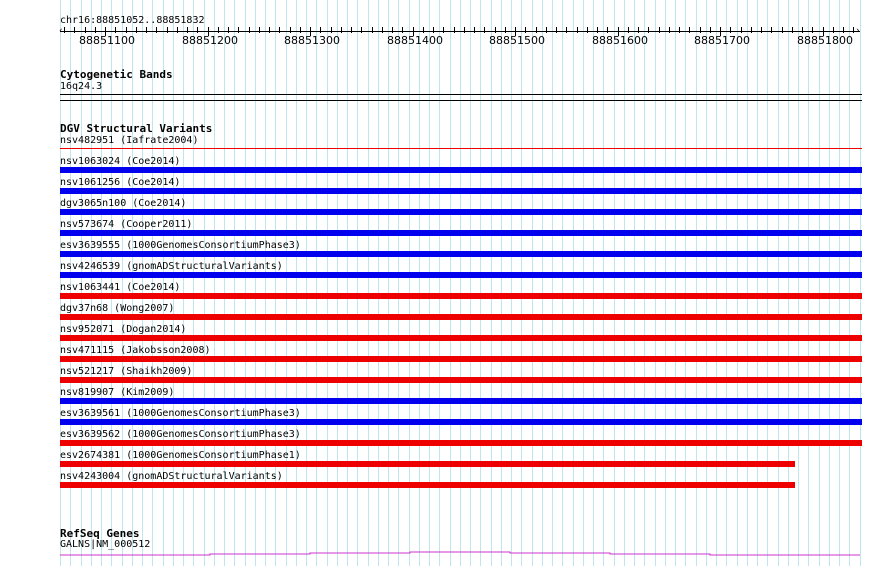 This screenshot has width=890, height=566. I want to click on ruler-label: 88851800, so click(825, 40).